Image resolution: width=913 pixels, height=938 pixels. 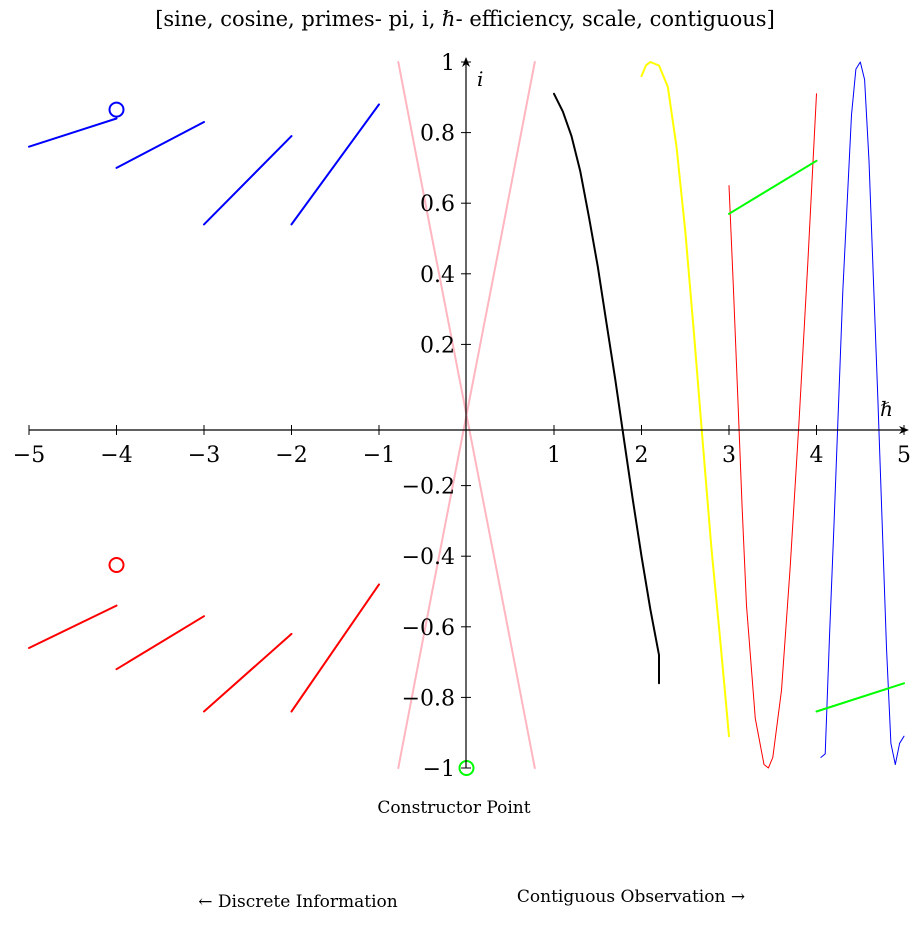 What do you see at coordinates (453, 808) in the screenshot?
I see `constructor-point-label: Constructor Point` at bounding box center [453, 808].